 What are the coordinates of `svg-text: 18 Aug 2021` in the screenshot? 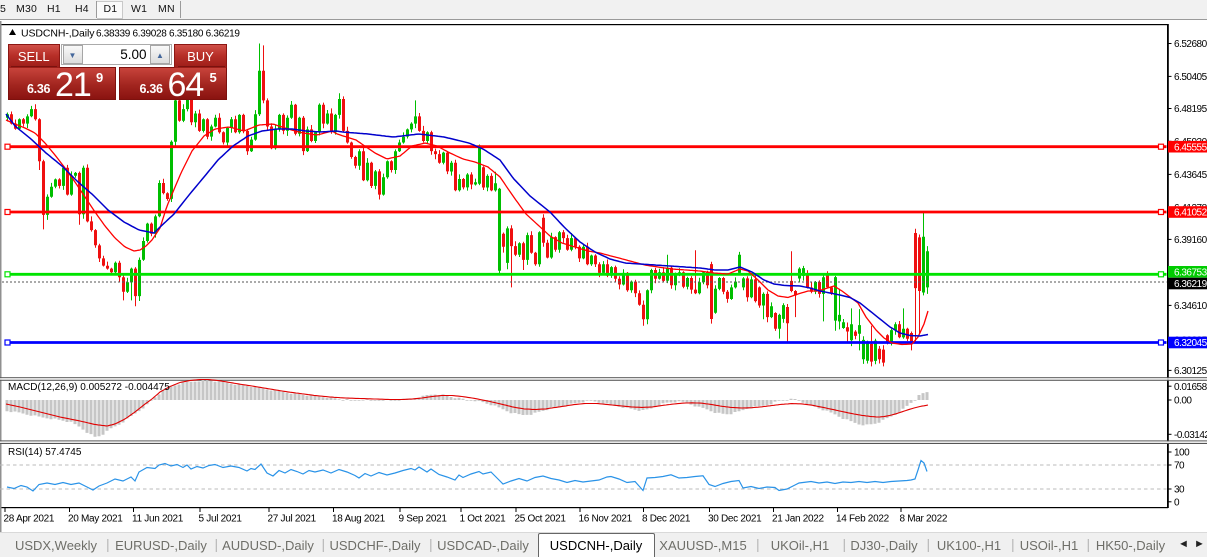 It's located at (359, 519).